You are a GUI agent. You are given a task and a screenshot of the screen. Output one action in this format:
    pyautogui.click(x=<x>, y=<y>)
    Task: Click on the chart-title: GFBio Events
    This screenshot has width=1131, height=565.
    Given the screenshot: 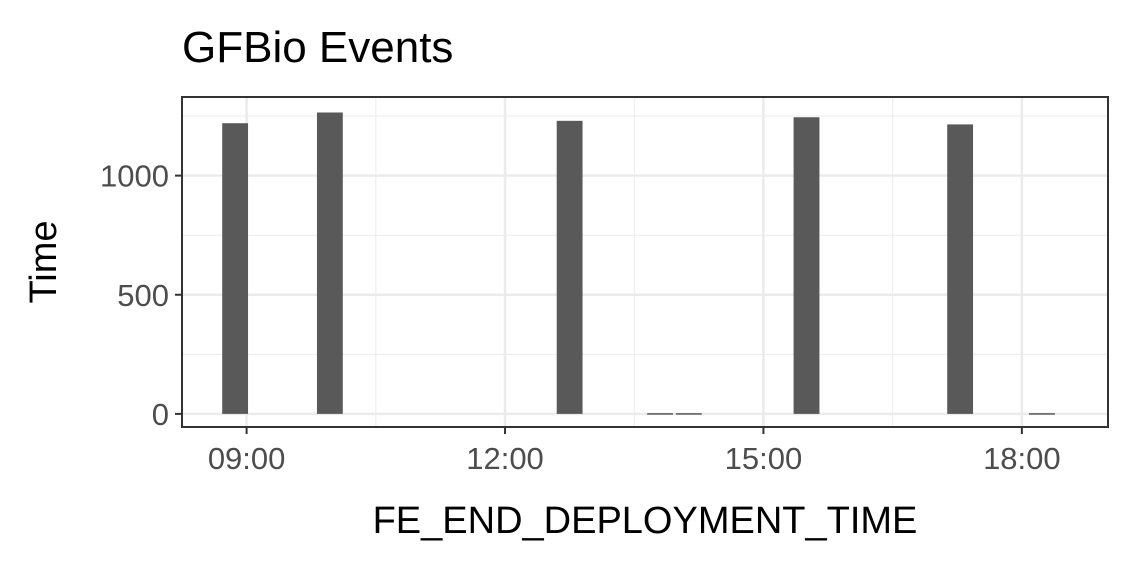 What is the action you would take?
    pyautogui.click(x=317, y=47)
    